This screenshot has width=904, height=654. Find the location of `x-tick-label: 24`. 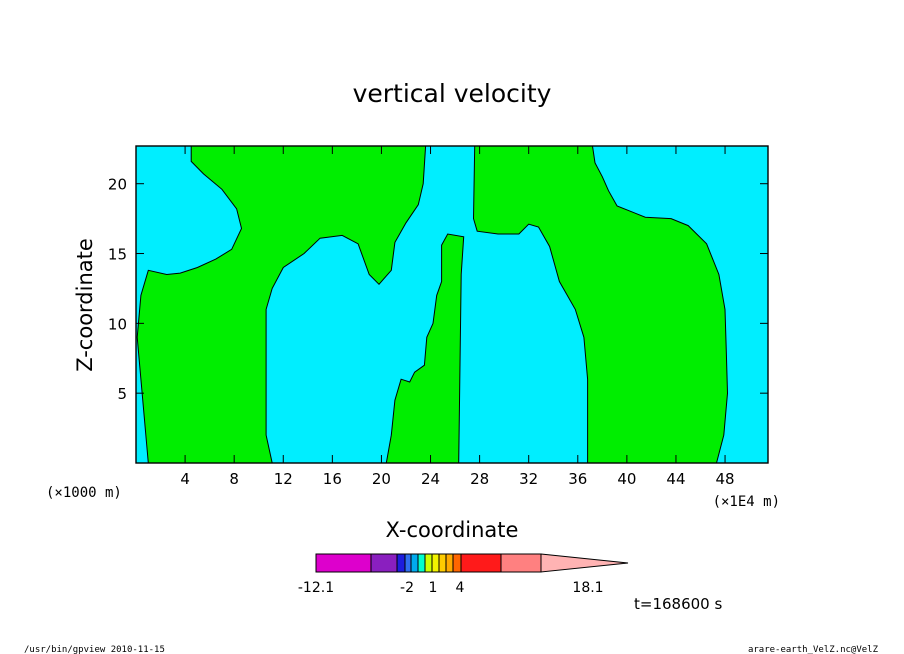

x-tick-label: 24 is located at coordinates (430, 479).